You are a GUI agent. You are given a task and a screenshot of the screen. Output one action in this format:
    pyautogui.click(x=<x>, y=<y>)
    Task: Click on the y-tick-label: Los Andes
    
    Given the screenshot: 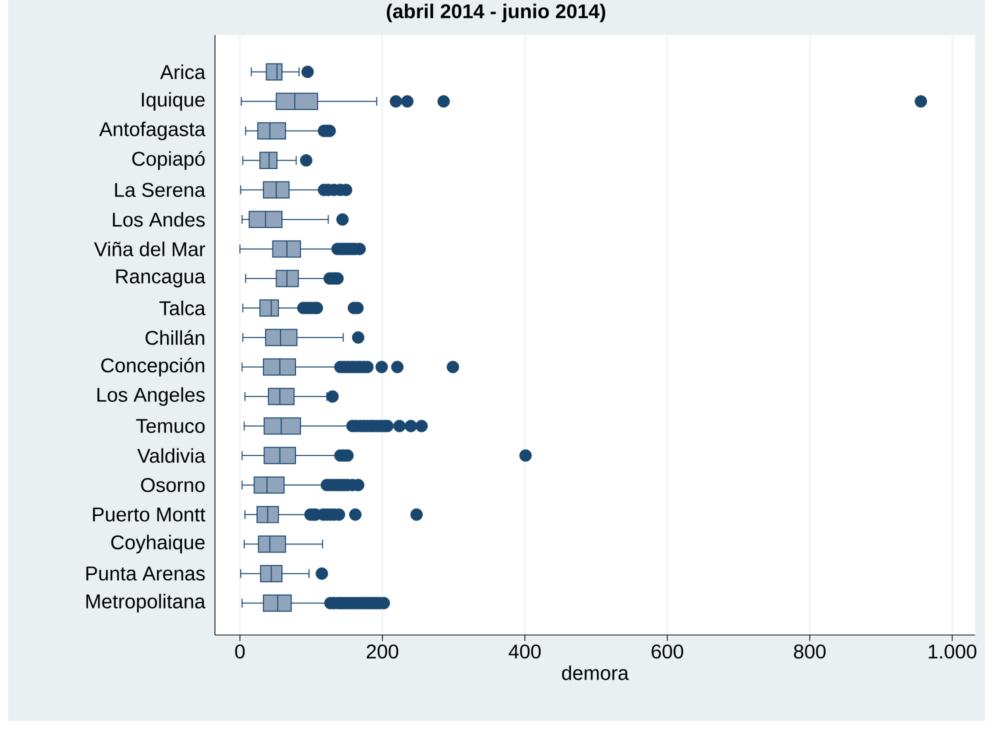 What is the action you would take?
    pyautogui.click(x=158, y=219)
    